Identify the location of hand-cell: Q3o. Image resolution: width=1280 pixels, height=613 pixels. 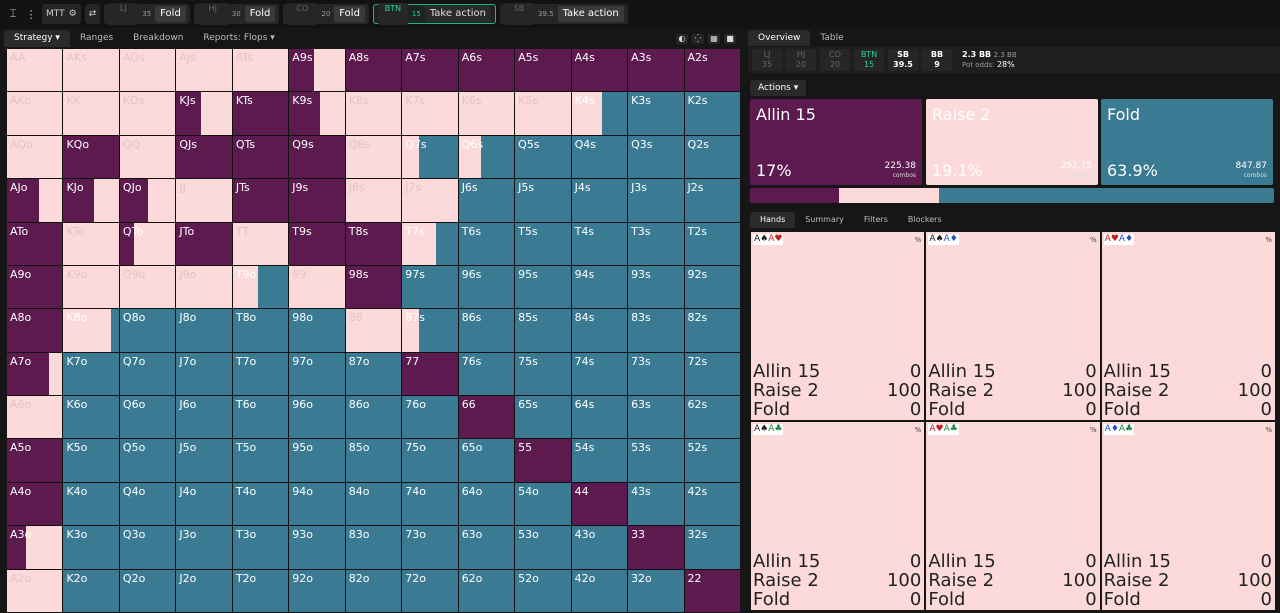
(147, 547).